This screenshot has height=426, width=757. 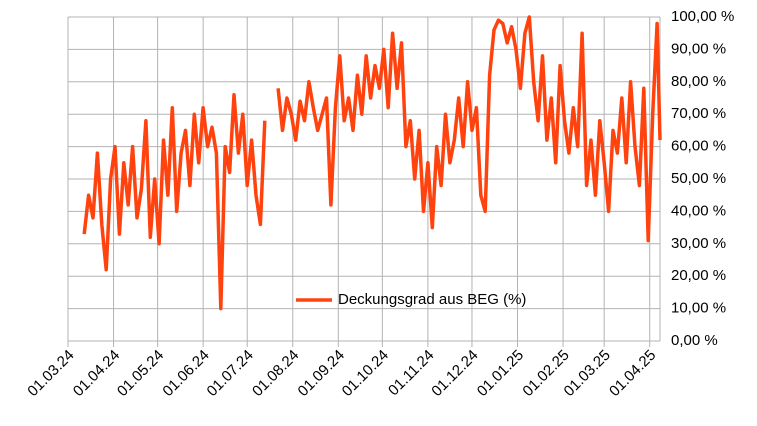 What do you see at coordinates (698, 146) in the screenshot?
I see `y-tick-label: 60,00 %` at bounding box center [698, 146].